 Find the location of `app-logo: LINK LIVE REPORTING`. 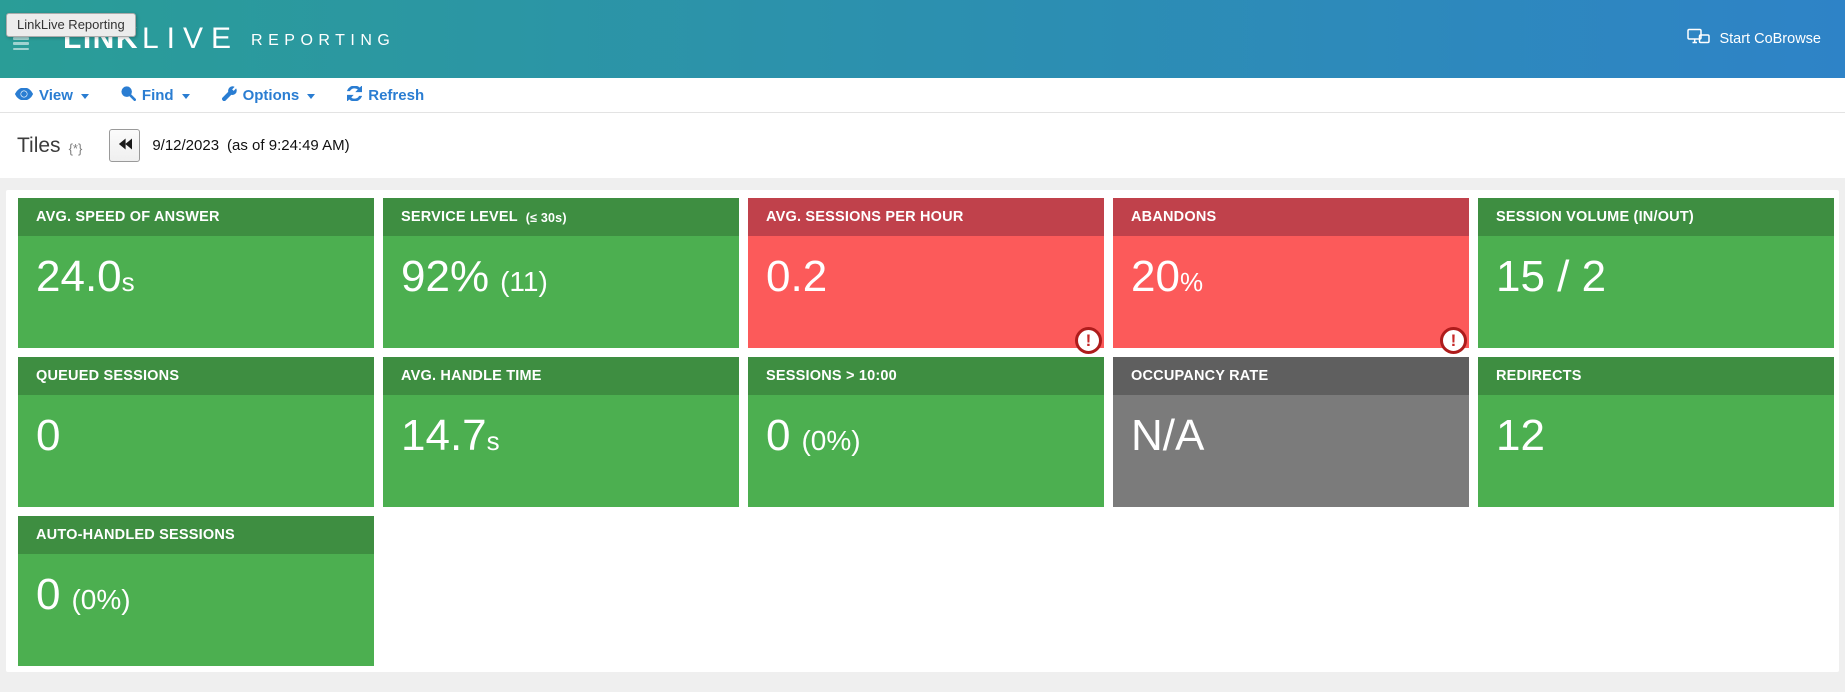

app-logo: LINK LIVE REPORTING is located at coordinates (229, 39).